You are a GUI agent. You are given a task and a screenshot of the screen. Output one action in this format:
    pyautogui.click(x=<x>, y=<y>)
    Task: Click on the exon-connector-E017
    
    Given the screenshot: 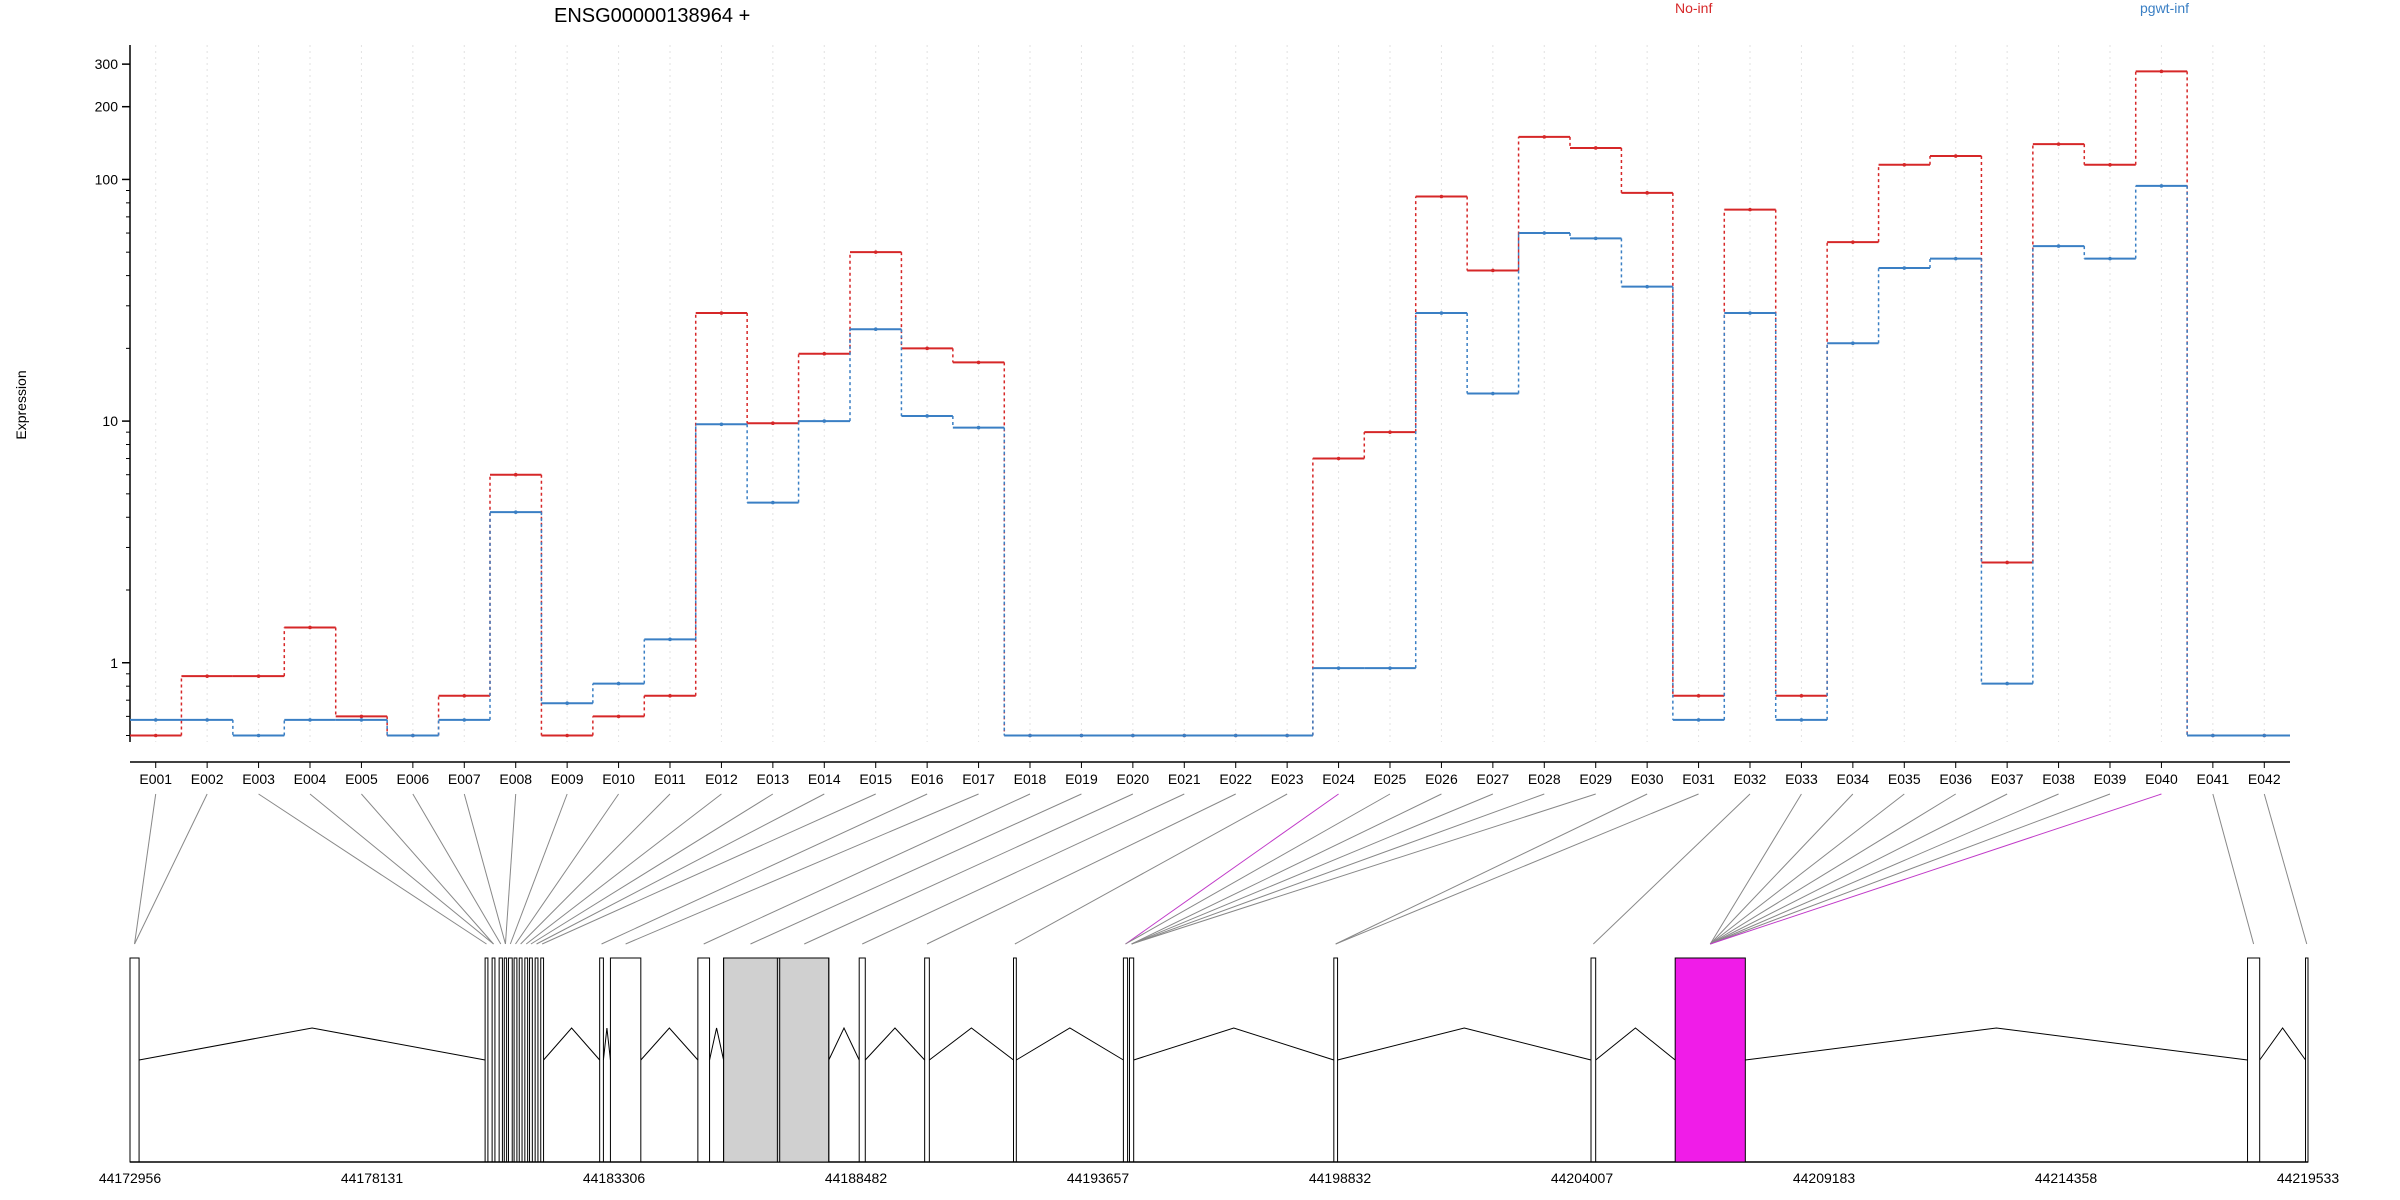 What is the action you would take?
    pyautogui.click(x=802, y=869)
    